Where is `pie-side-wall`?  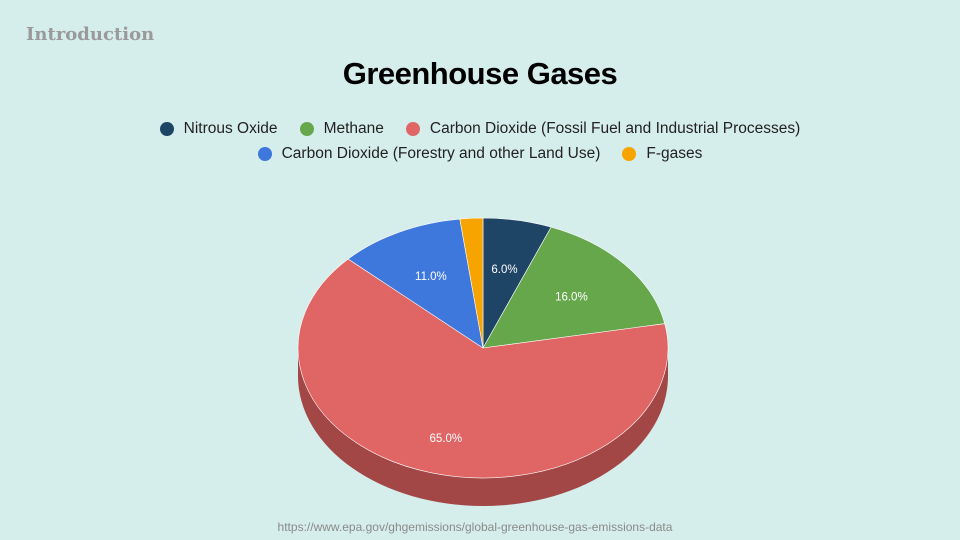
pie-side-wall is located at coordinates (483, 427).